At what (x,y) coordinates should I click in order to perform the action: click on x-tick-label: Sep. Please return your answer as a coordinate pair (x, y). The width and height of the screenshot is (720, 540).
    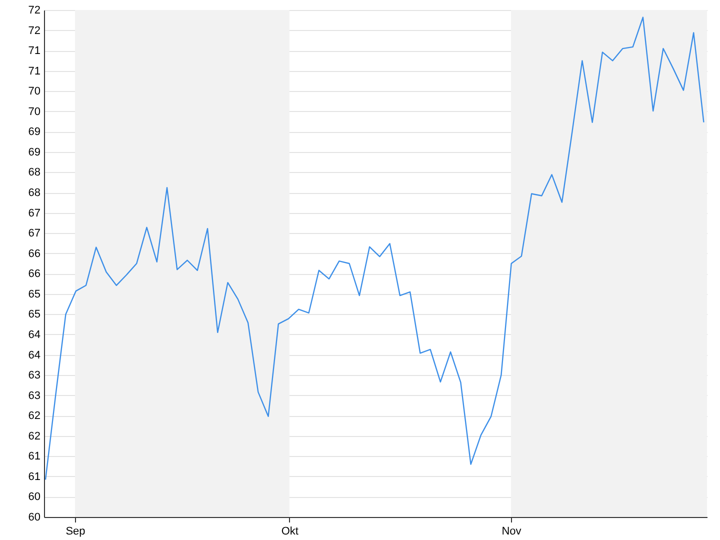
    Looking at the image, I should click on (76, 532).